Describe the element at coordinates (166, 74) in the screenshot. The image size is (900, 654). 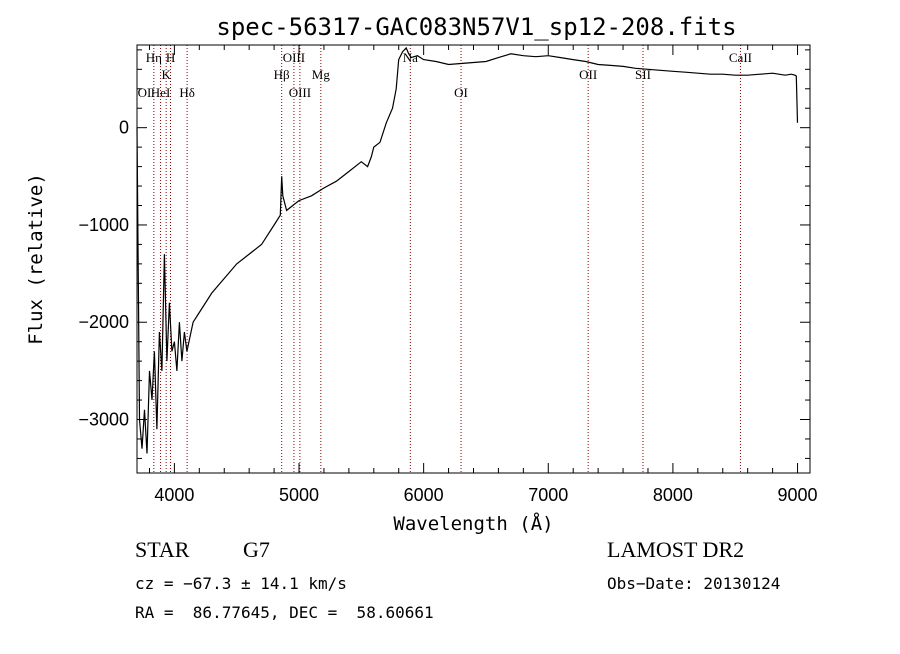
I see `spectral-line-label: K` at that location.